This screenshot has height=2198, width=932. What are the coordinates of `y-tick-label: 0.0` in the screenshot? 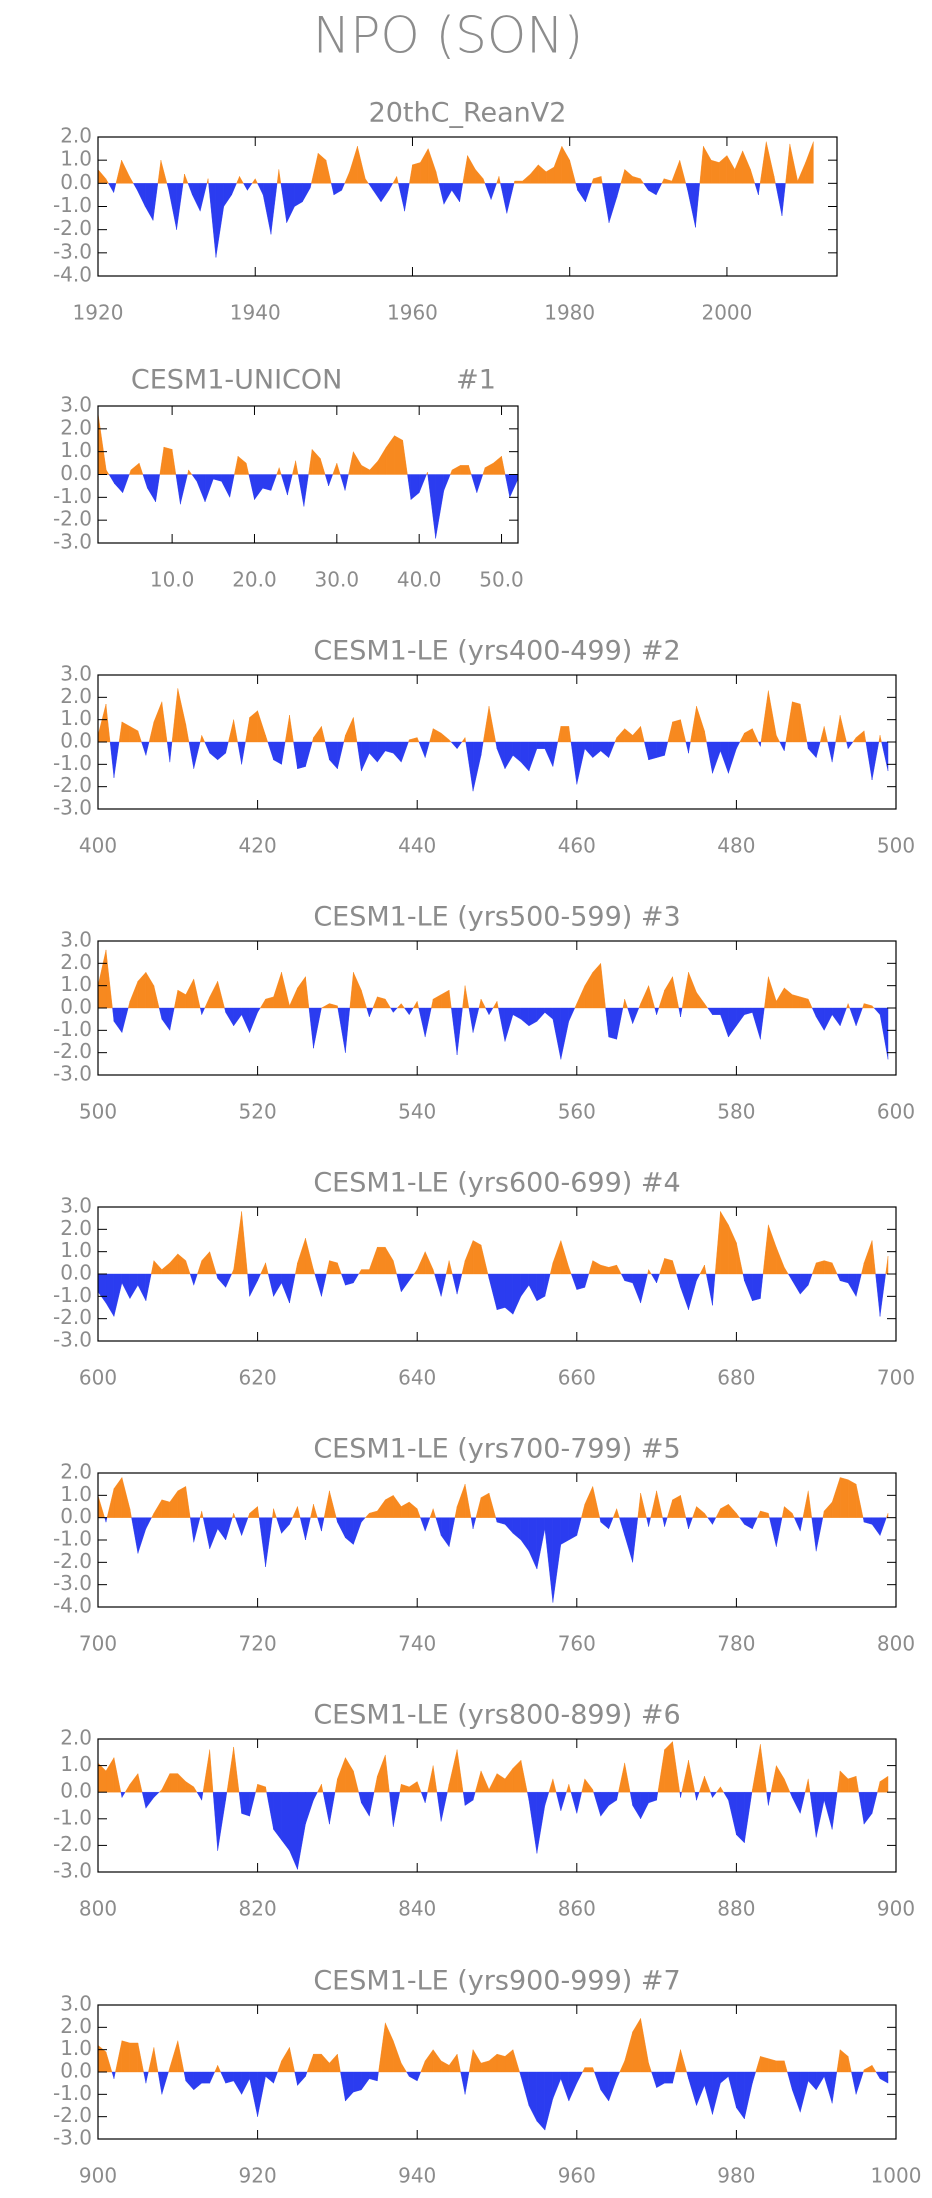 It's located at (76, 473).